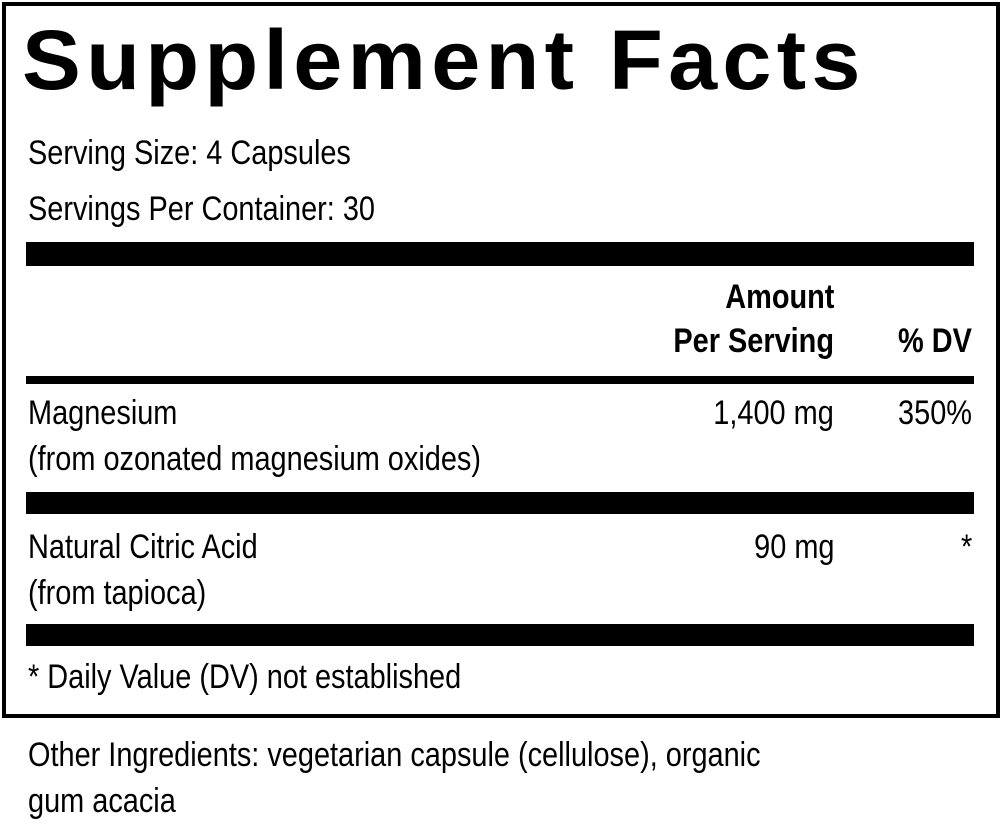 This screenshot has width=1000, height=836. I want to click on nutrient-dv: *, so click(966, 547).